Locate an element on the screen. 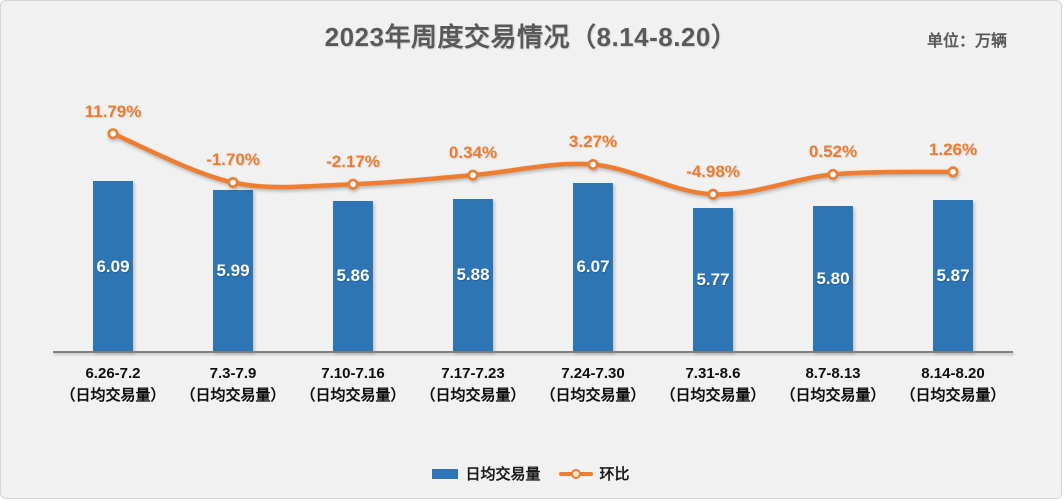 Image resolution: width=1064 pixels, height=501 pixels. bar: 5.87 is located at coordinates (953, 275).